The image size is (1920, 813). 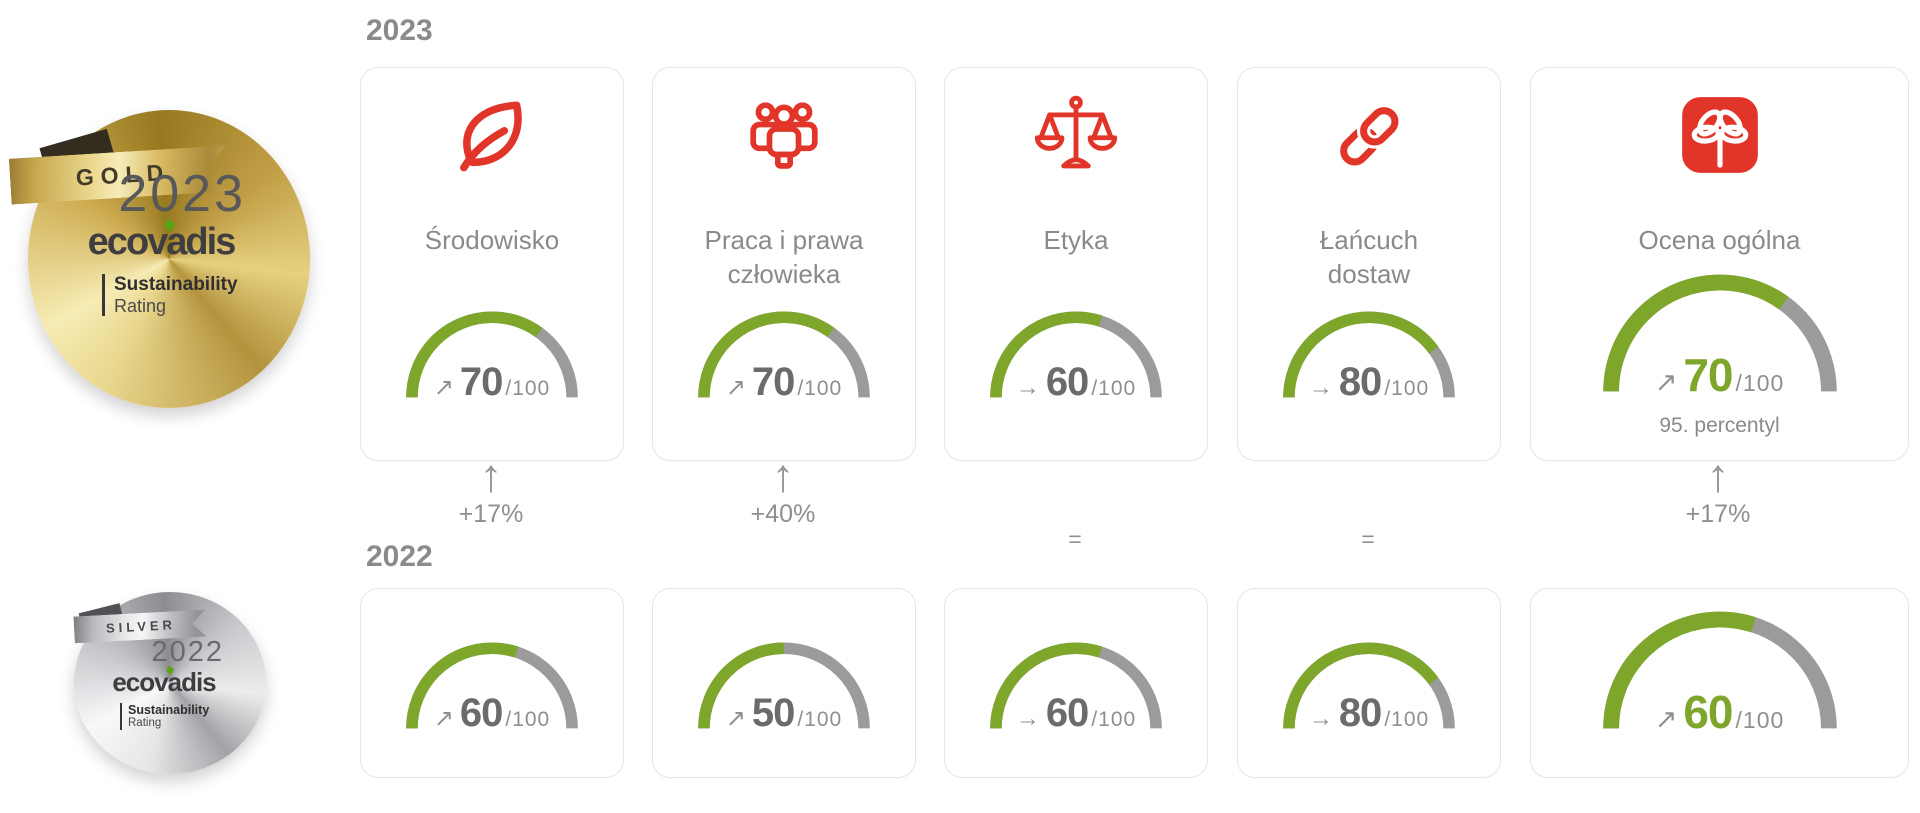 I want to click on medal-year: 2022, so click(x=187, y=652).